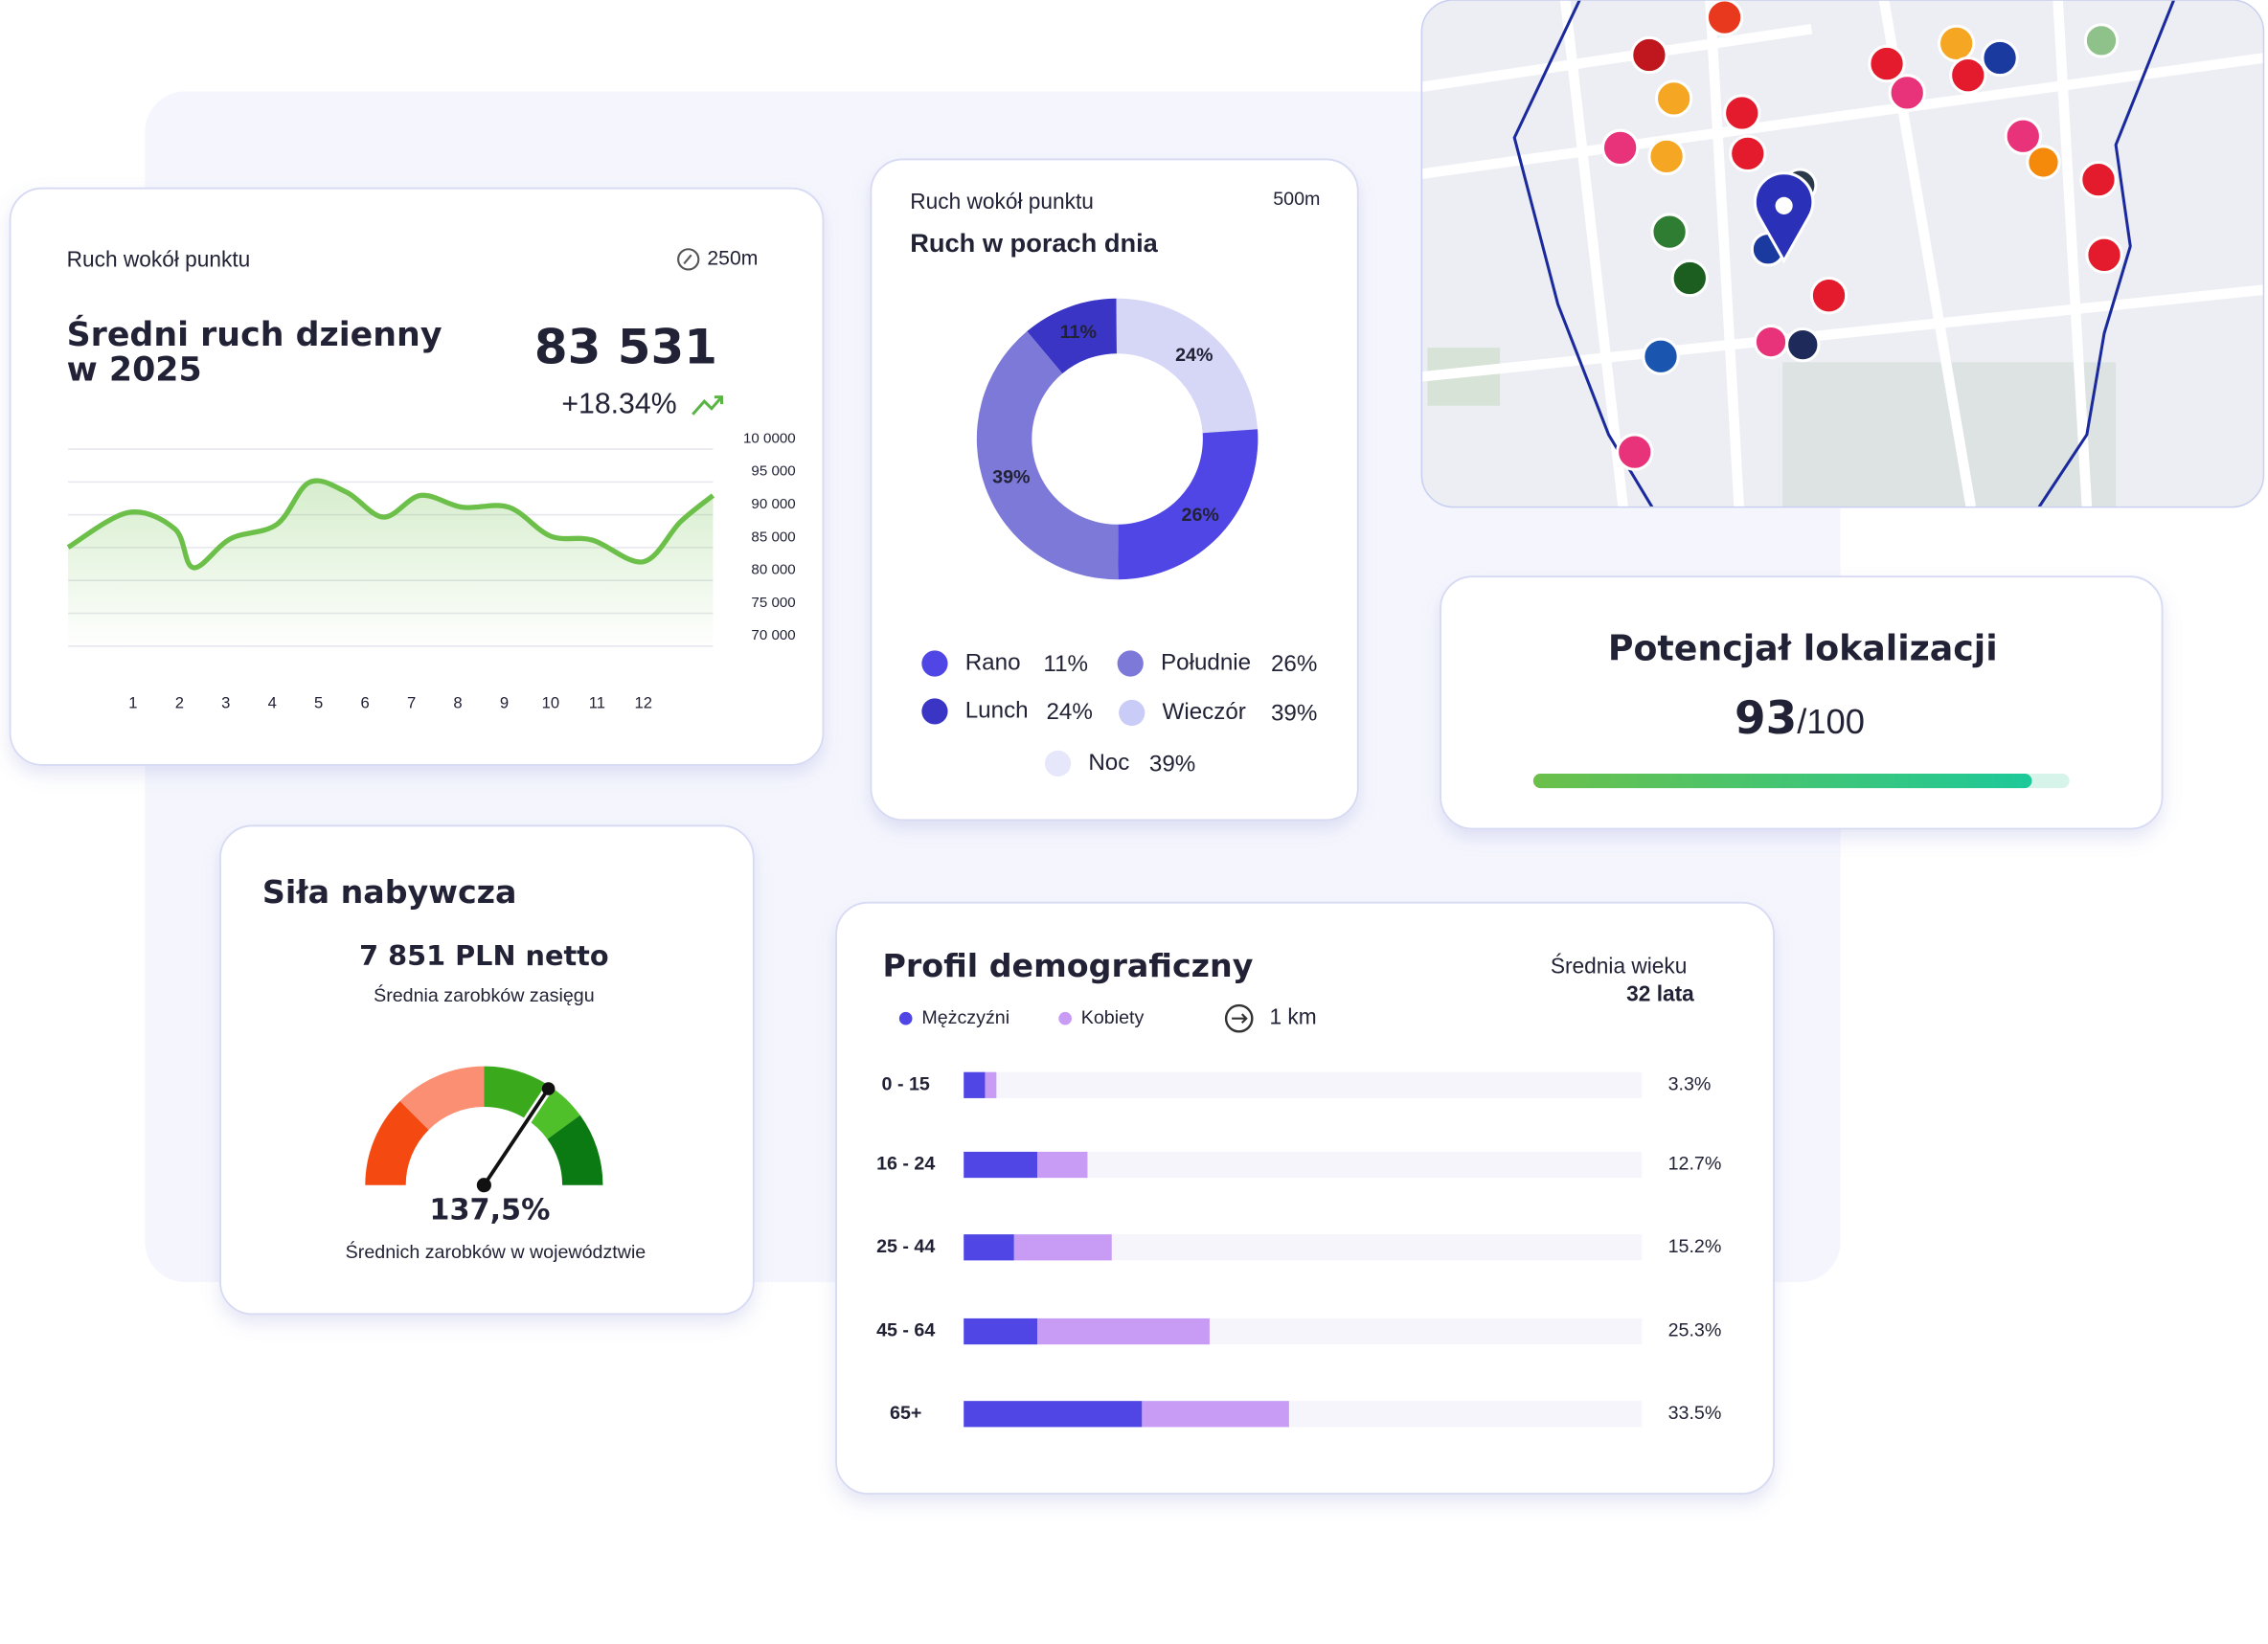 The image size is (2268, 1644). Describe the element at coordinates (1292, 1016) in the screenshot. I see `radius: 1 km` at that location.